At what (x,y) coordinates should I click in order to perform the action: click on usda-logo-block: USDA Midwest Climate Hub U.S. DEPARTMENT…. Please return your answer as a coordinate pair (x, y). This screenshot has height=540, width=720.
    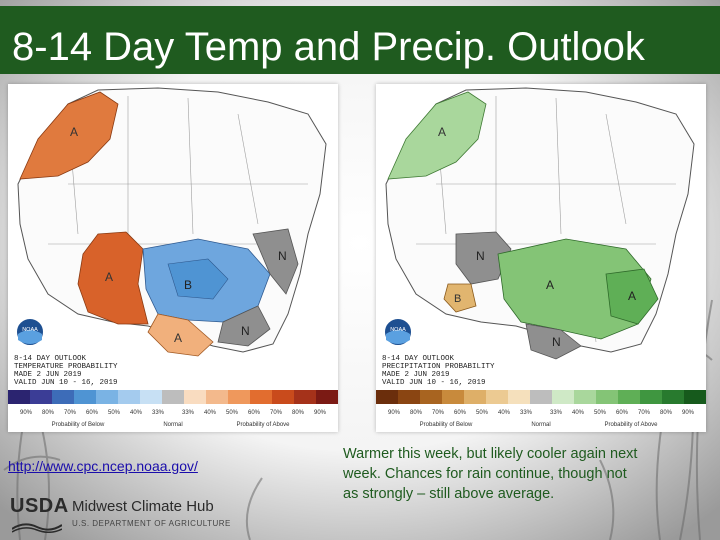
    Looking at the image, I should click on (120, 515).